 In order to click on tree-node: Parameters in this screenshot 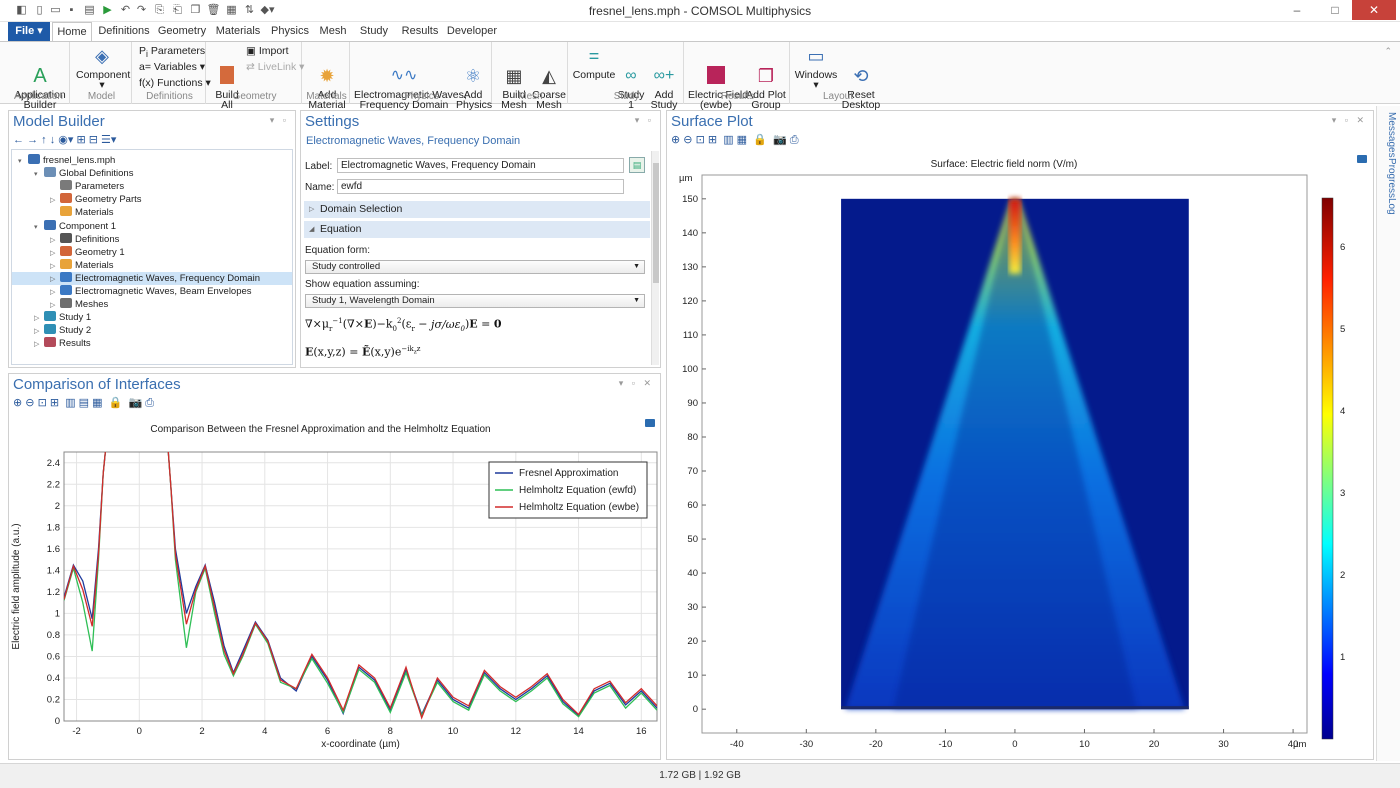, I will do `click(152, 186)`.